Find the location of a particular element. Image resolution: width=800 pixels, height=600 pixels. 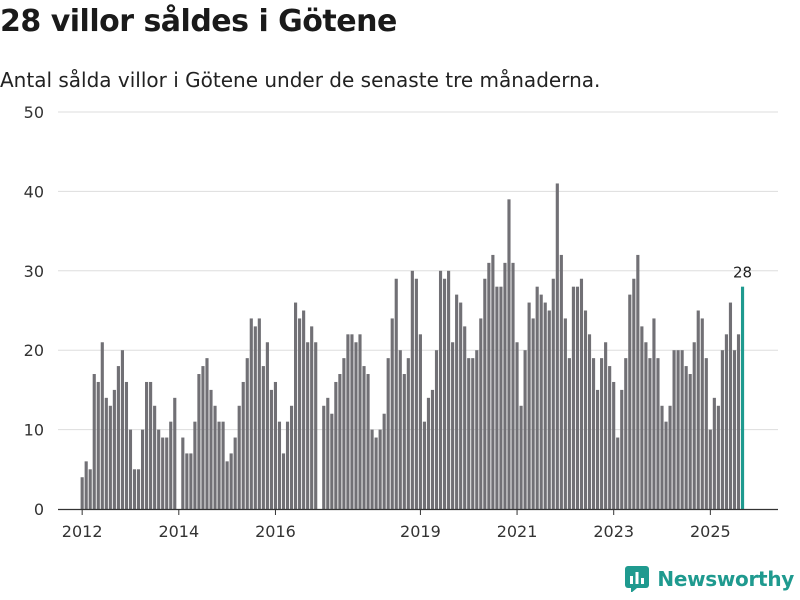

x-tick-label: 2021 is located at coordinates (517, 531).